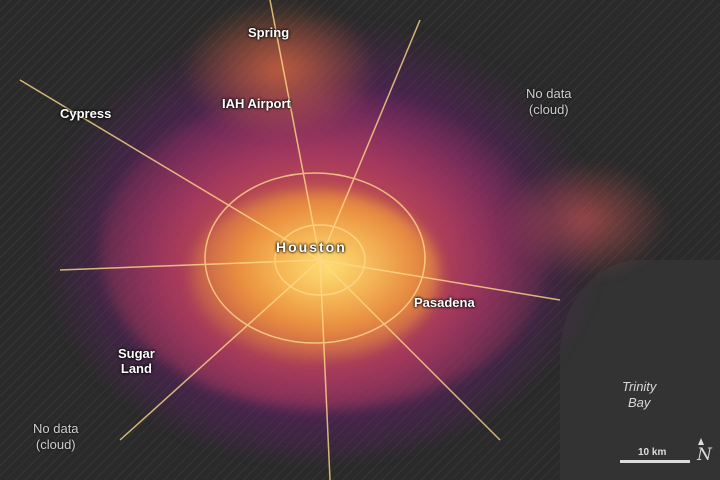 The width and height of the screenshot is (720, 480). Describe the element at coordinates (256, 103) in the screenshot. I see `label-iah-airport: IAH Airport` at that location.